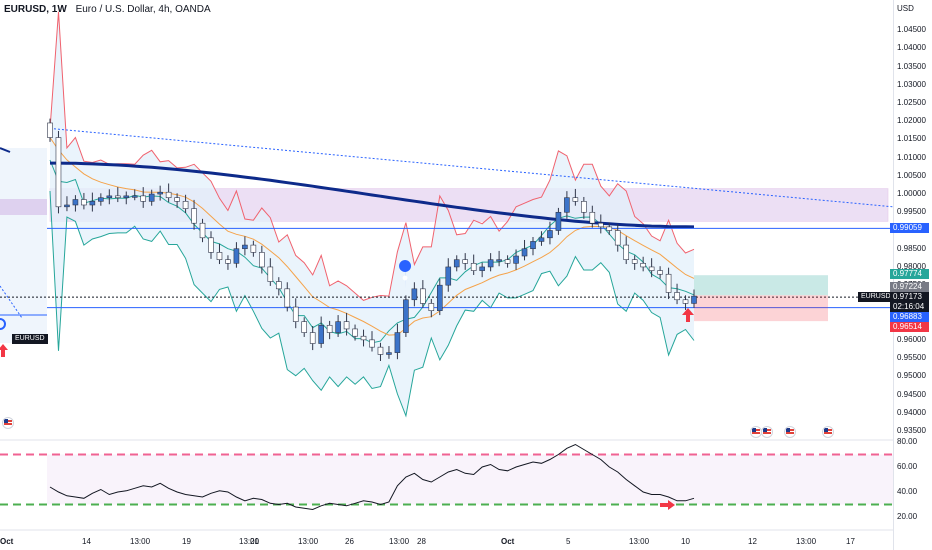  What do you see at coordinates (911, 394) in the screenshot?
I see `price-tick: 0.94500` at bounding box center [911, 394].